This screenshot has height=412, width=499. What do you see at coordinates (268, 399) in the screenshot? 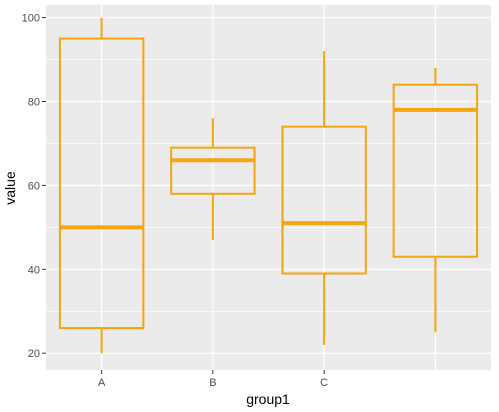
I see `x-axis-title: group1` at bounding box center [268, 399].